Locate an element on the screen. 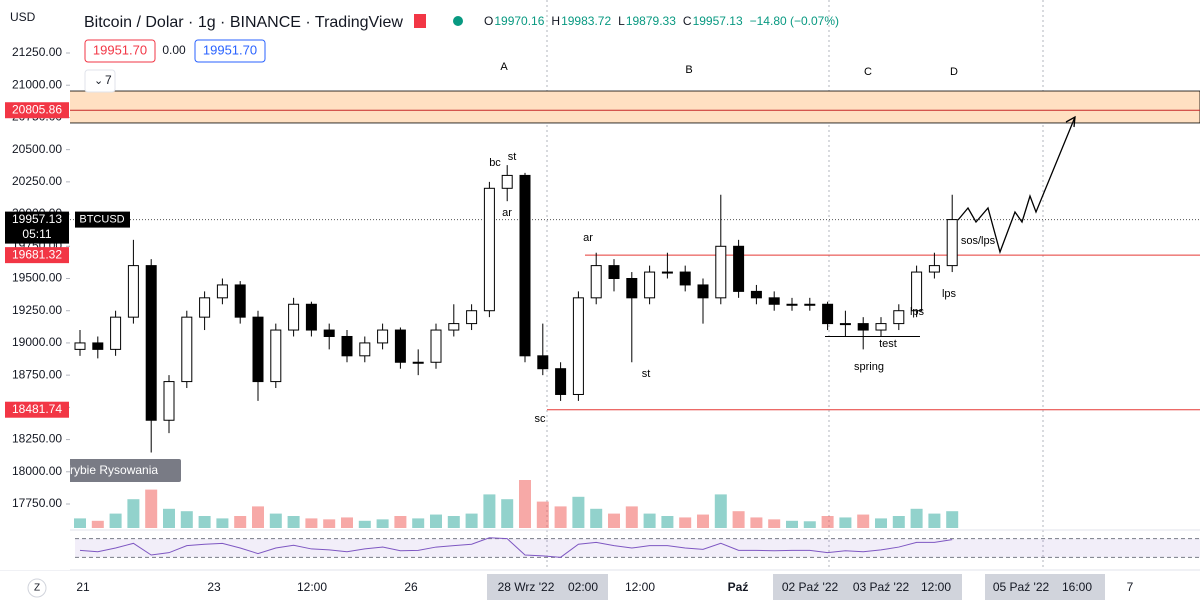 This screenshot has width=1200, height=608. annotation: sos/lps is located at coordinates (978, 241).